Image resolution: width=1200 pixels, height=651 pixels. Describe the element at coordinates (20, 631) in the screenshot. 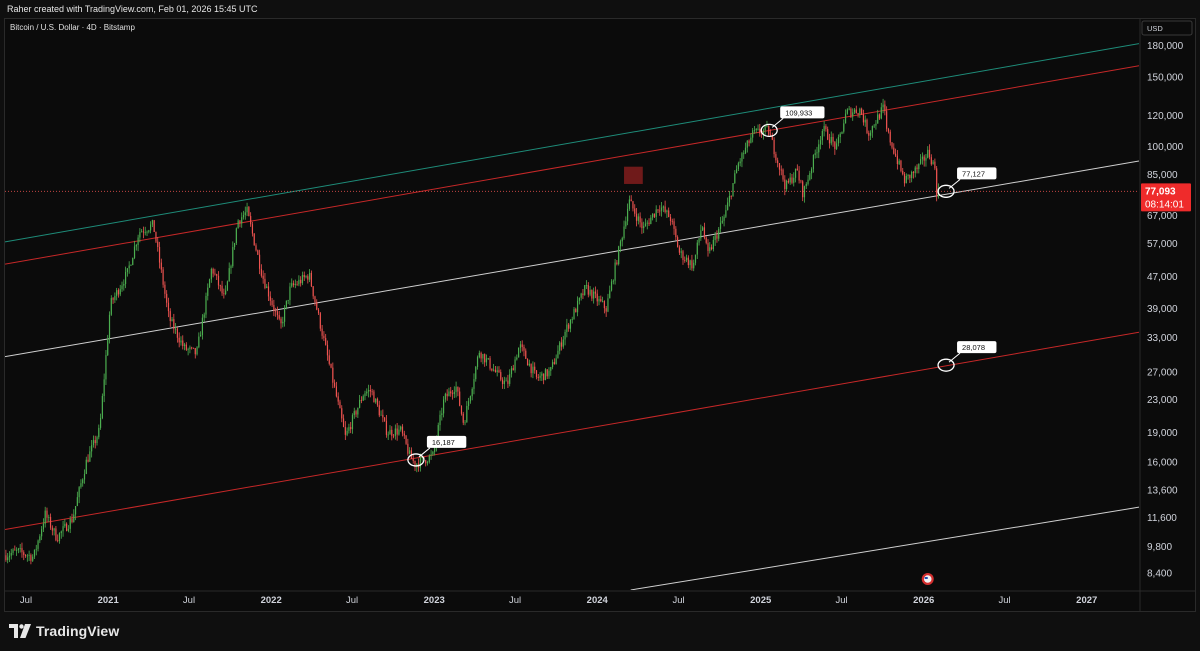

I see `tradingview-logo-icon` at that location.